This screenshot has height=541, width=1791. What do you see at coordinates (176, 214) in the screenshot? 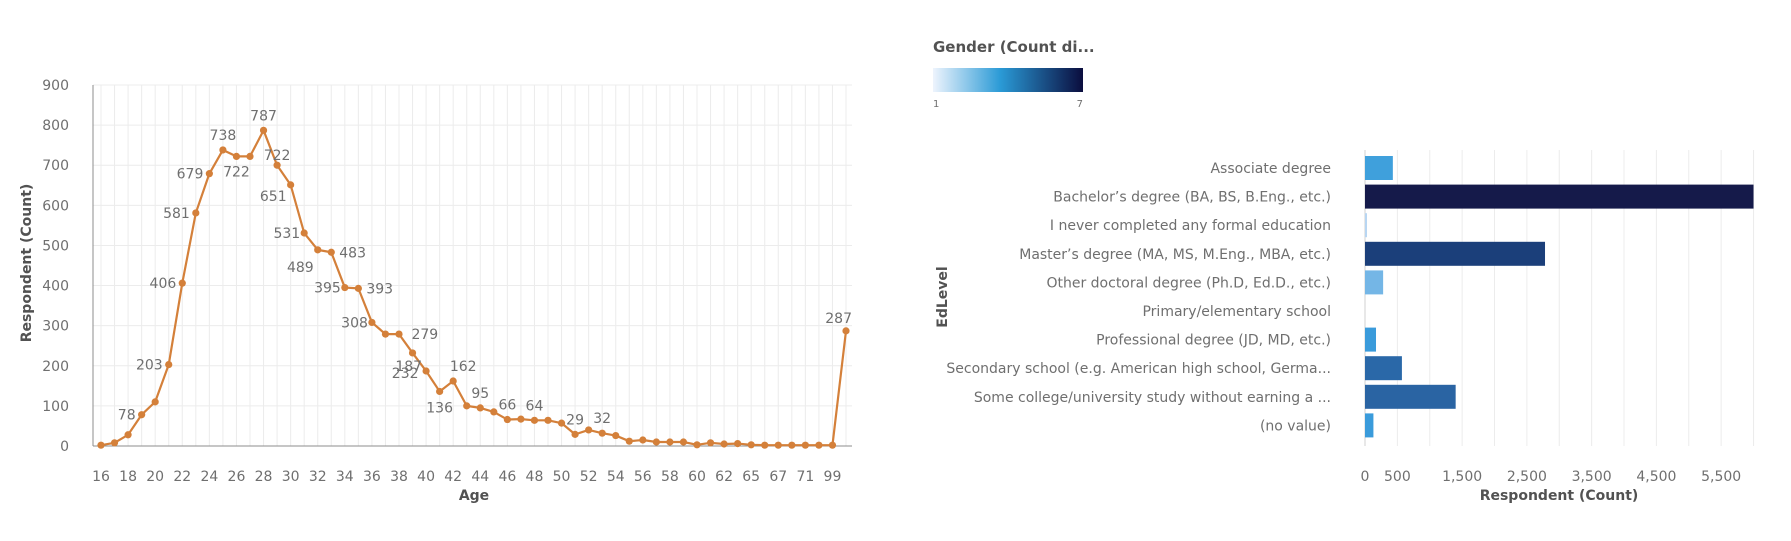
I see `age-data-label: 581` at bounding box center [176, 214].